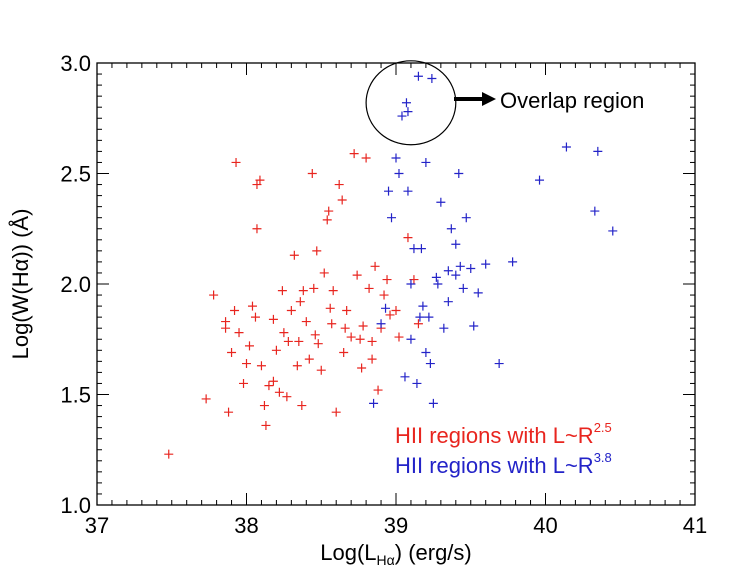 The height and width of the screenshot is (579, 747). Describe the element at coordinates (75, 395) in the screenshot. I see `y-tick-label: 1.5` at that location.